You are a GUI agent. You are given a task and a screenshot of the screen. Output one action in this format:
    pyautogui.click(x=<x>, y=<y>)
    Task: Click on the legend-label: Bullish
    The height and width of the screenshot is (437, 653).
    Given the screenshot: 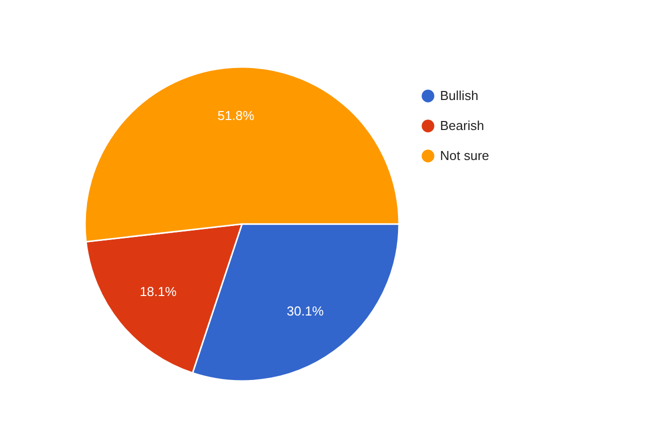 What is the action you would take?
    pyautogui.click(x=459, y=95)
    